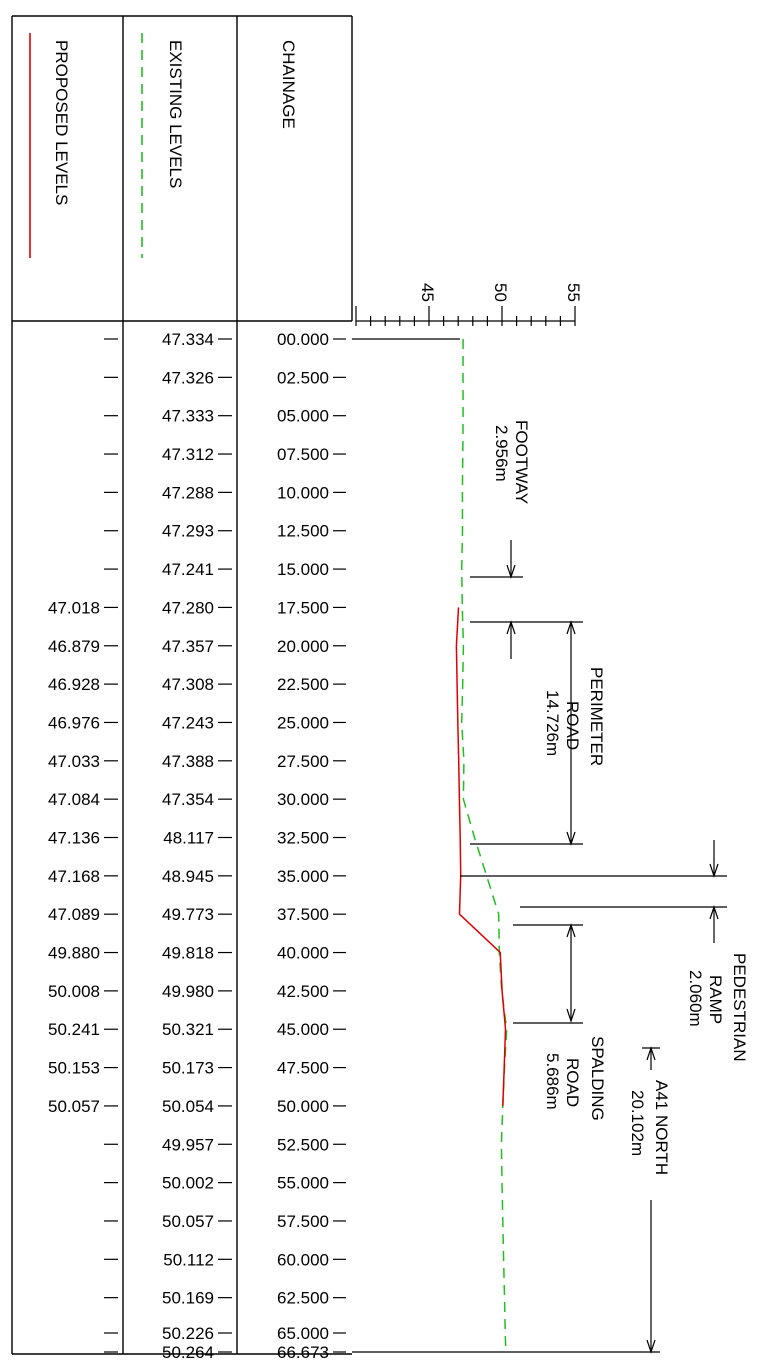 The width and height of the screenshot is (764, 1367). I want to click on existing-value: 47.326, so click(188, 377).